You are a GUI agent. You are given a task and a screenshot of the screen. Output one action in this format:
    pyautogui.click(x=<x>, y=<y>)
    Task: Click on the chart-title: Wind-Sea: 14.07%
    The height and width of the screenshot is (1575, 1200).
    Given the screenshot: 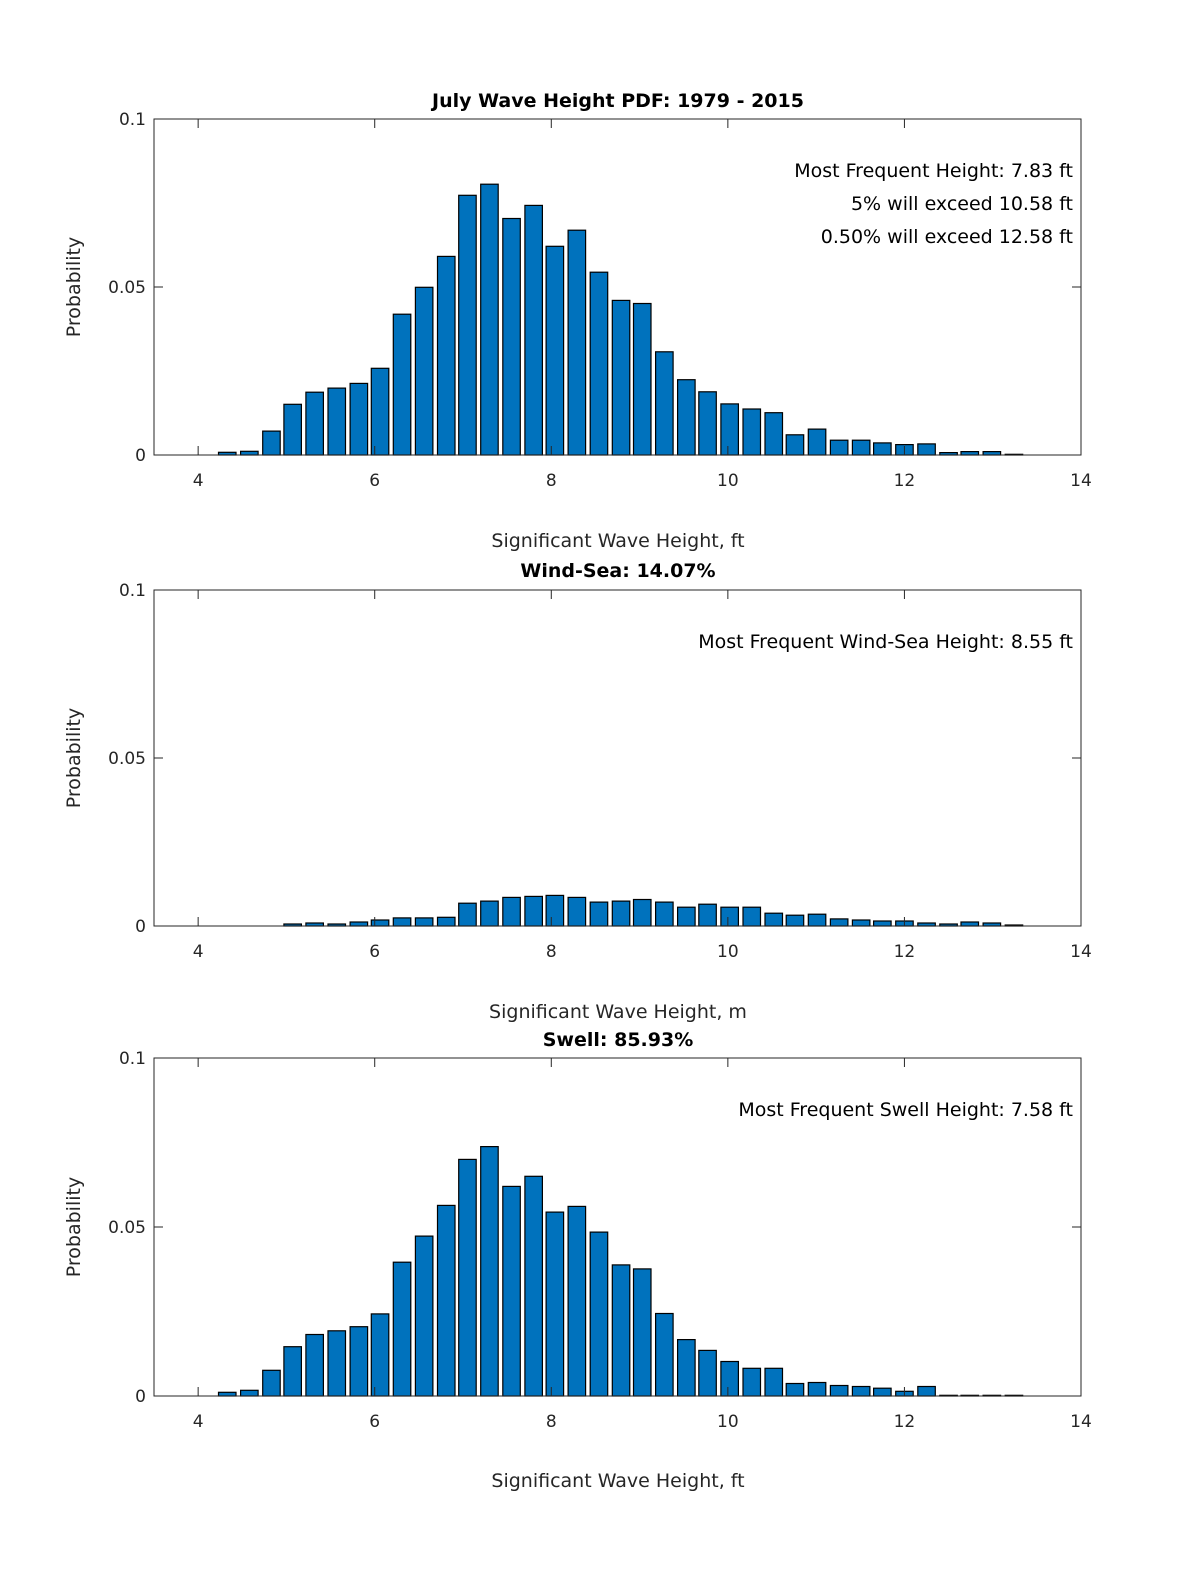 What is the action you would take?
    pyautogui.click(x=617, y=571)
    